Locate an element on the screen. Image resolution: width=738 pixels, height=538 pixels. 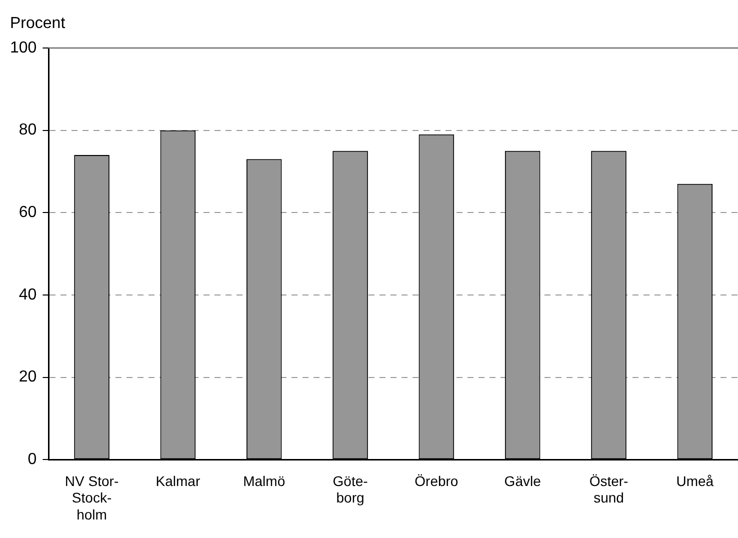
y-tick-label: 100 is located at coordinates (23, 47).